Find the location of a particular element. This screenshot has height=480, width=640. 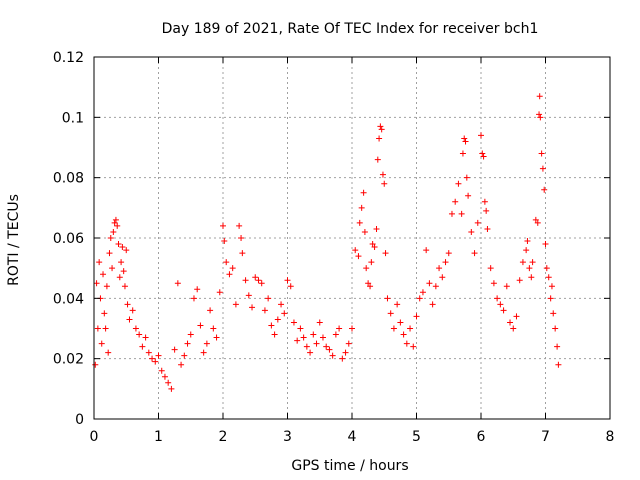

x-tick-label: 7 is located at coordinates (545, 437).